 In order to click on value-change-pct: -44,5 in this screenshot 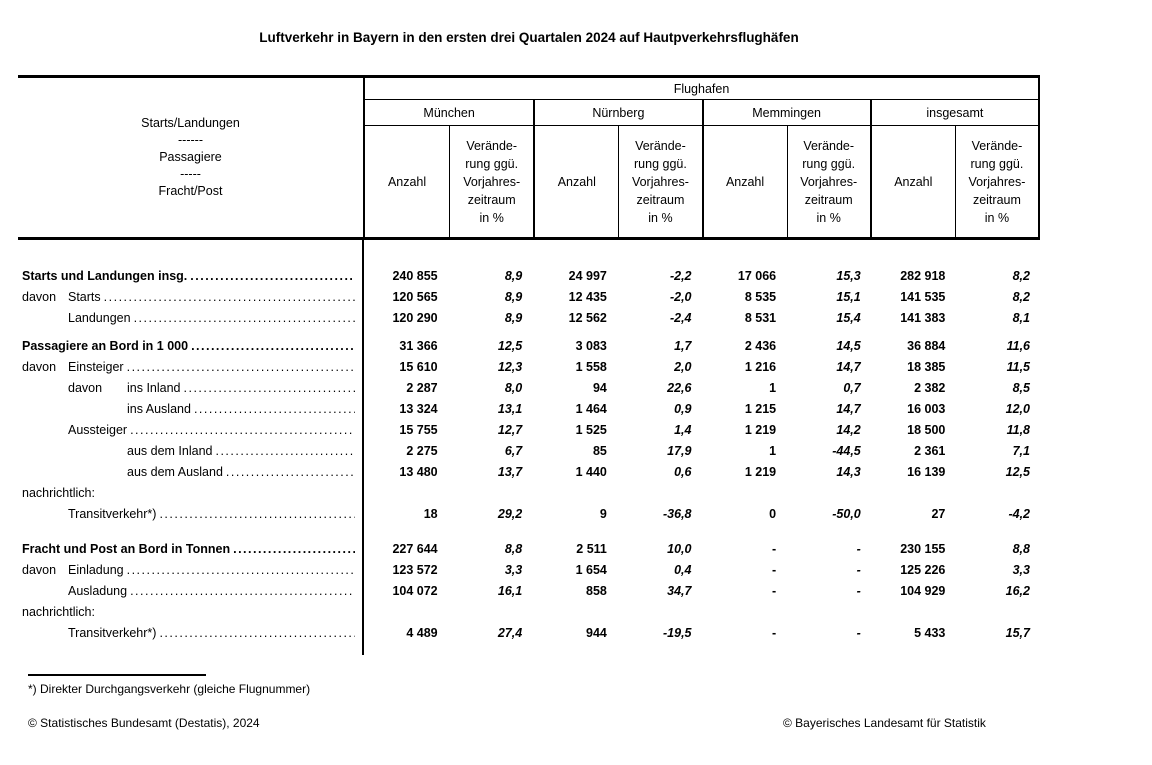, I will do `click(846, 450)`.